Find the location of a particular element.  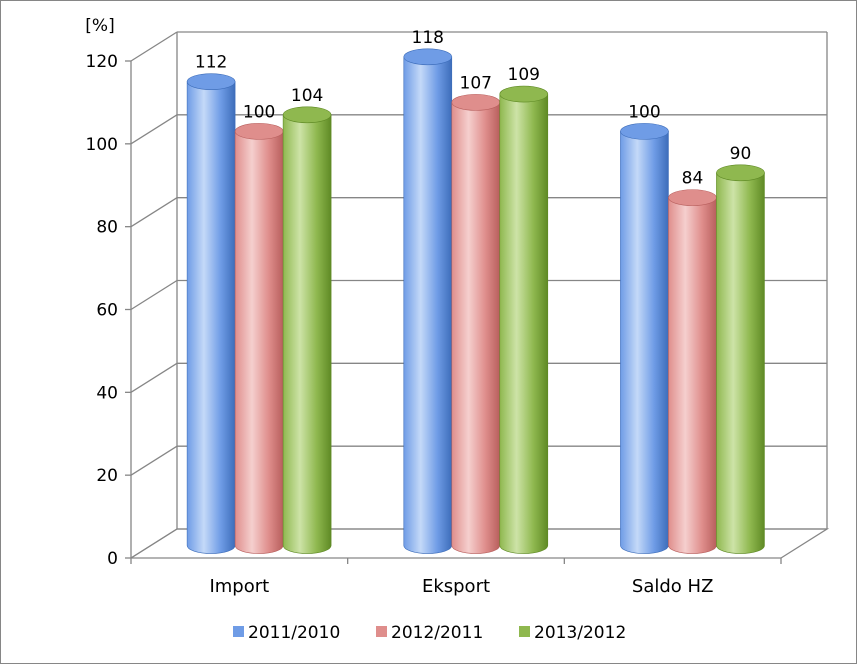

data-label: 112 is located at coordinates (211, 63).